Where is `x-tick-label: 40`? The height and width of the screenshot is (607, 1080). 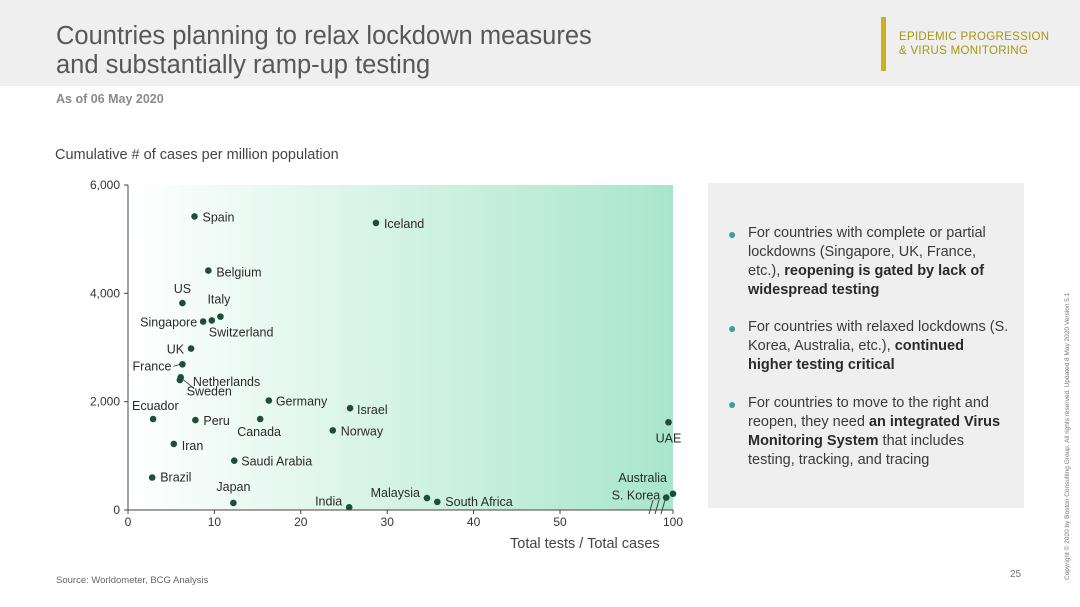 x-tick-label: 40 is located at coordinates (474, 522).